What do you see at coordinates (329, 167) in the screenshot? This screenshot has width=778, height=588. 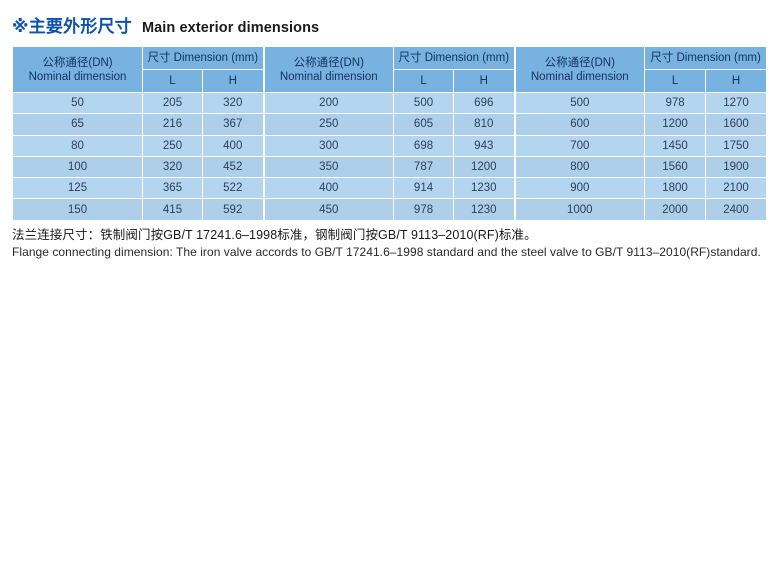 I see `cell-dn: 350` at bounding box center [329, 167].